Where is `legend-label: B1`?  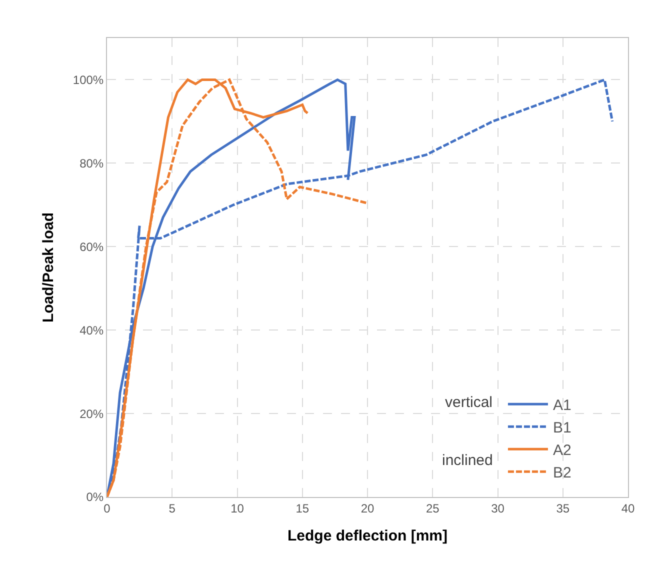
legend-label: B1 is located at coordinates (562, 427).